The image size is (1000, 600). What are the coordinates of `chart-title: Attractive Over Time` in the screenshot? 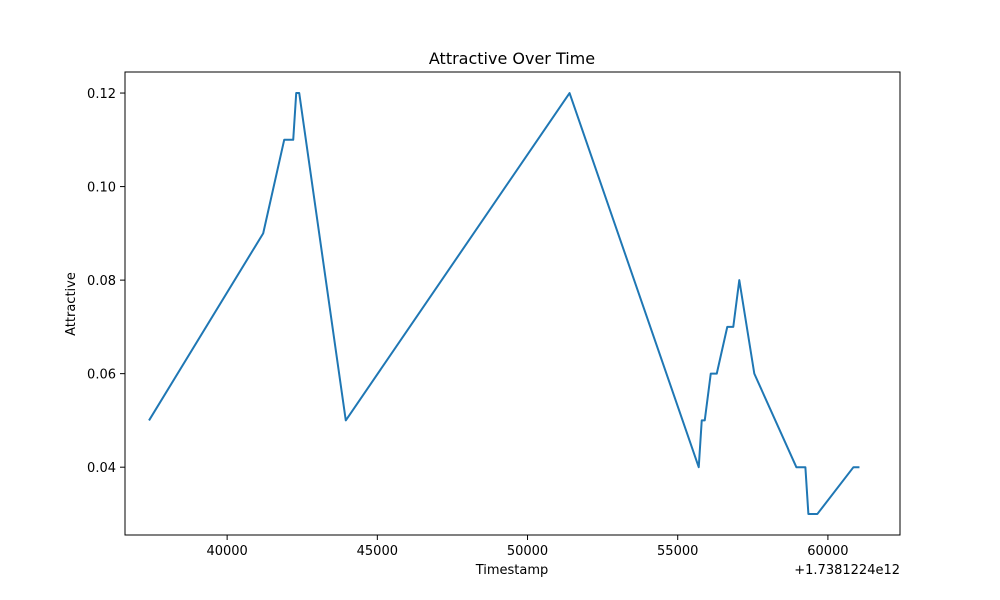 It's located at (512, 58).